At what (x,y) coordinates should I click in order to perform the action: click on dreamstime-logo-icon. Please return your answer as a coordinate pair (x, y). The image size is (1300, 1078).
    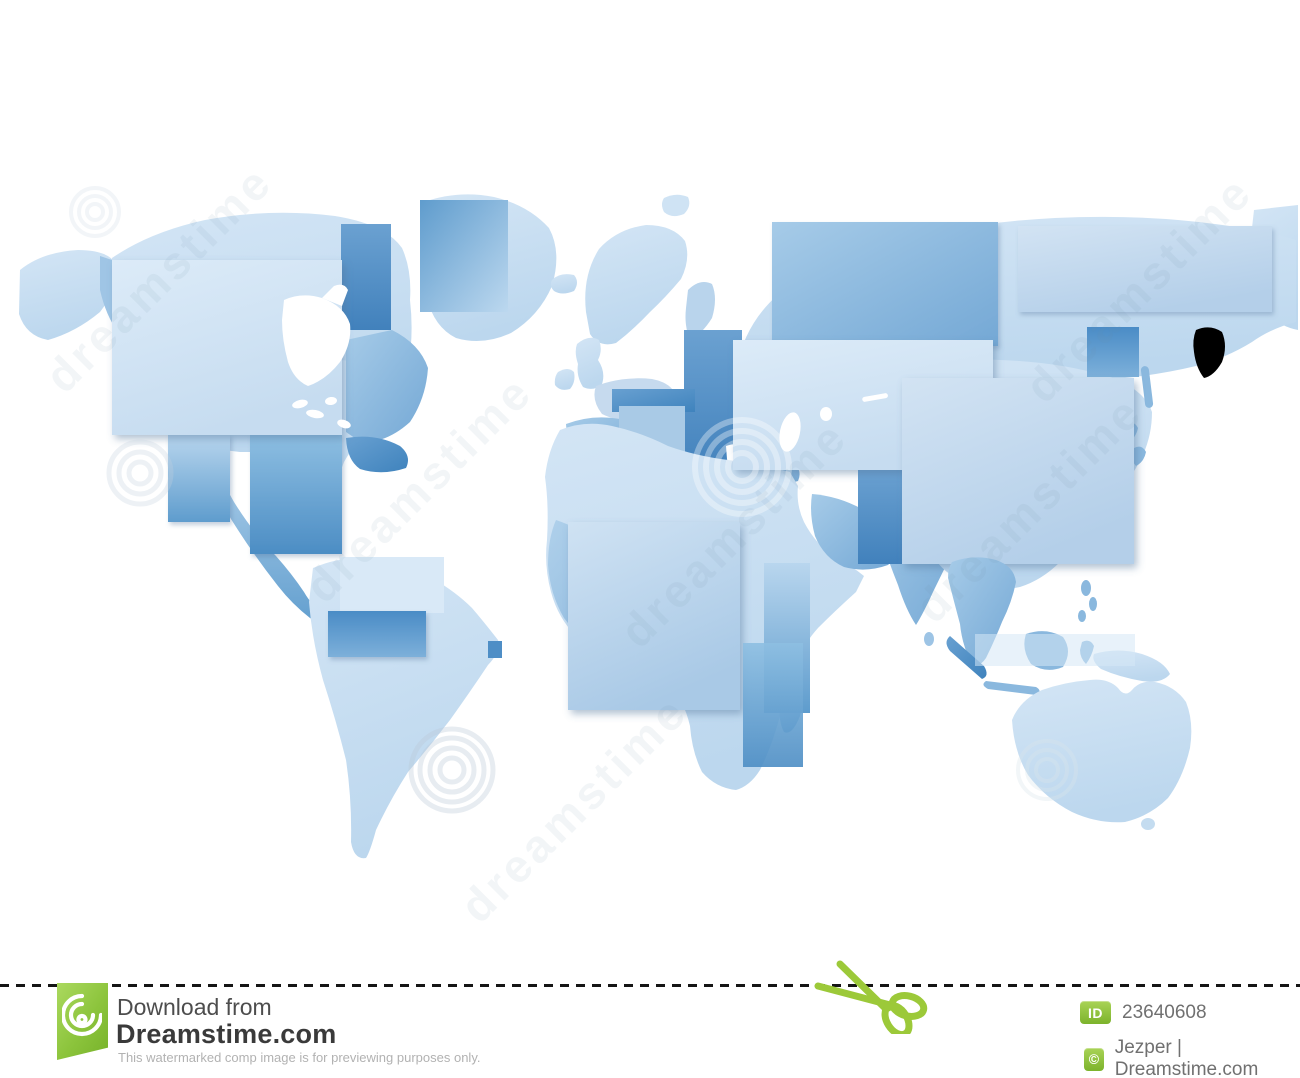
    Looking at the image, I should click on (82, 1015).